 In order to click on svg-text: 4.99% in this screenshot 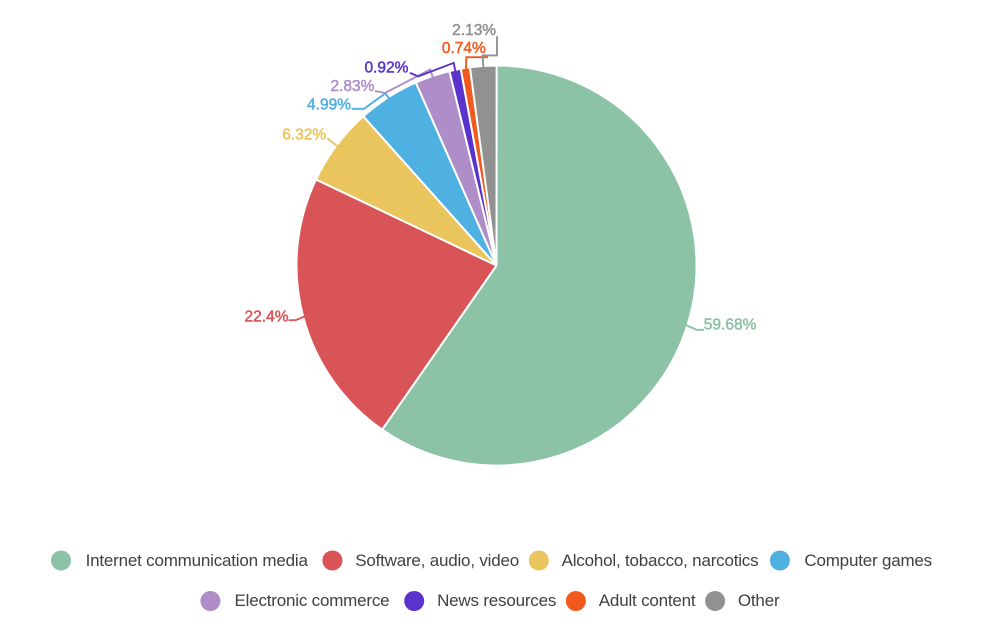, I will do `click(329, 105)`.